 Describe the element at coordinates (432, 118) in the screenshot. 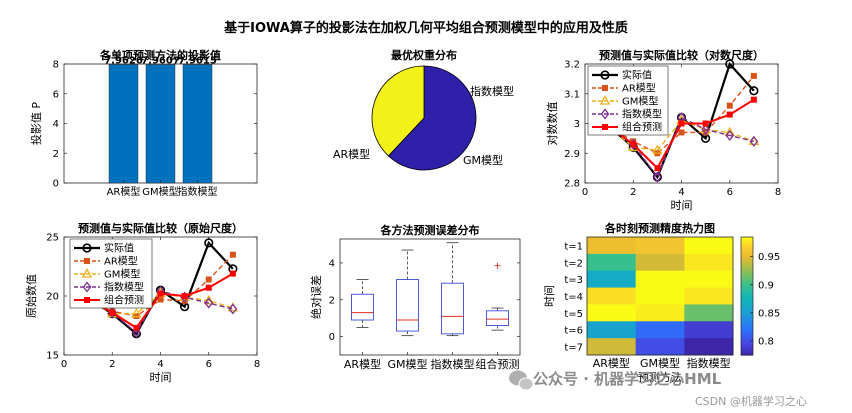

I see `pie-slice` at that location.